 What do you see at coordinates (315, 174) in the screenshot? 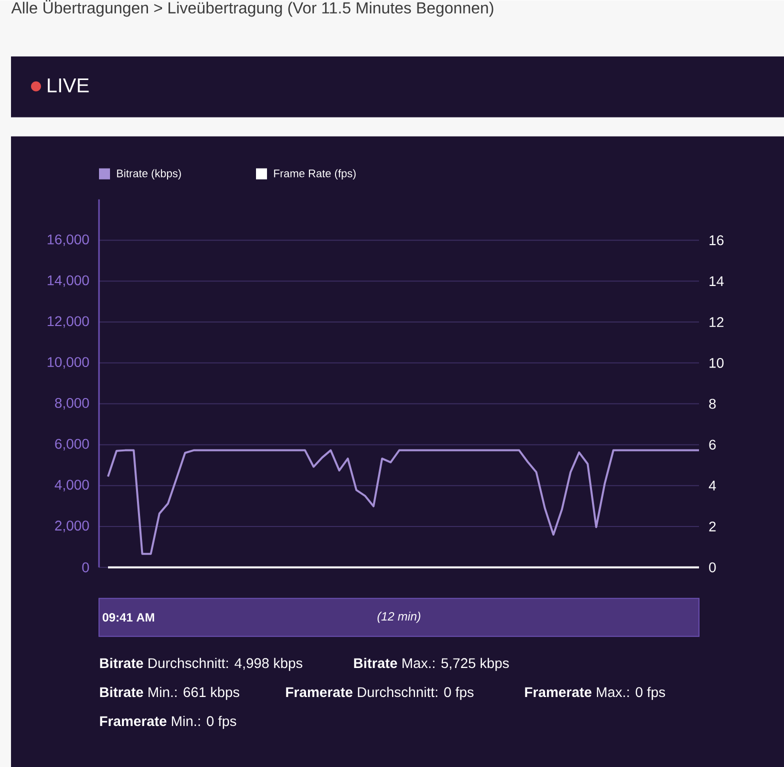
I see `legend-label: Frame Rate (fps)` at bounding box center [315, 174].